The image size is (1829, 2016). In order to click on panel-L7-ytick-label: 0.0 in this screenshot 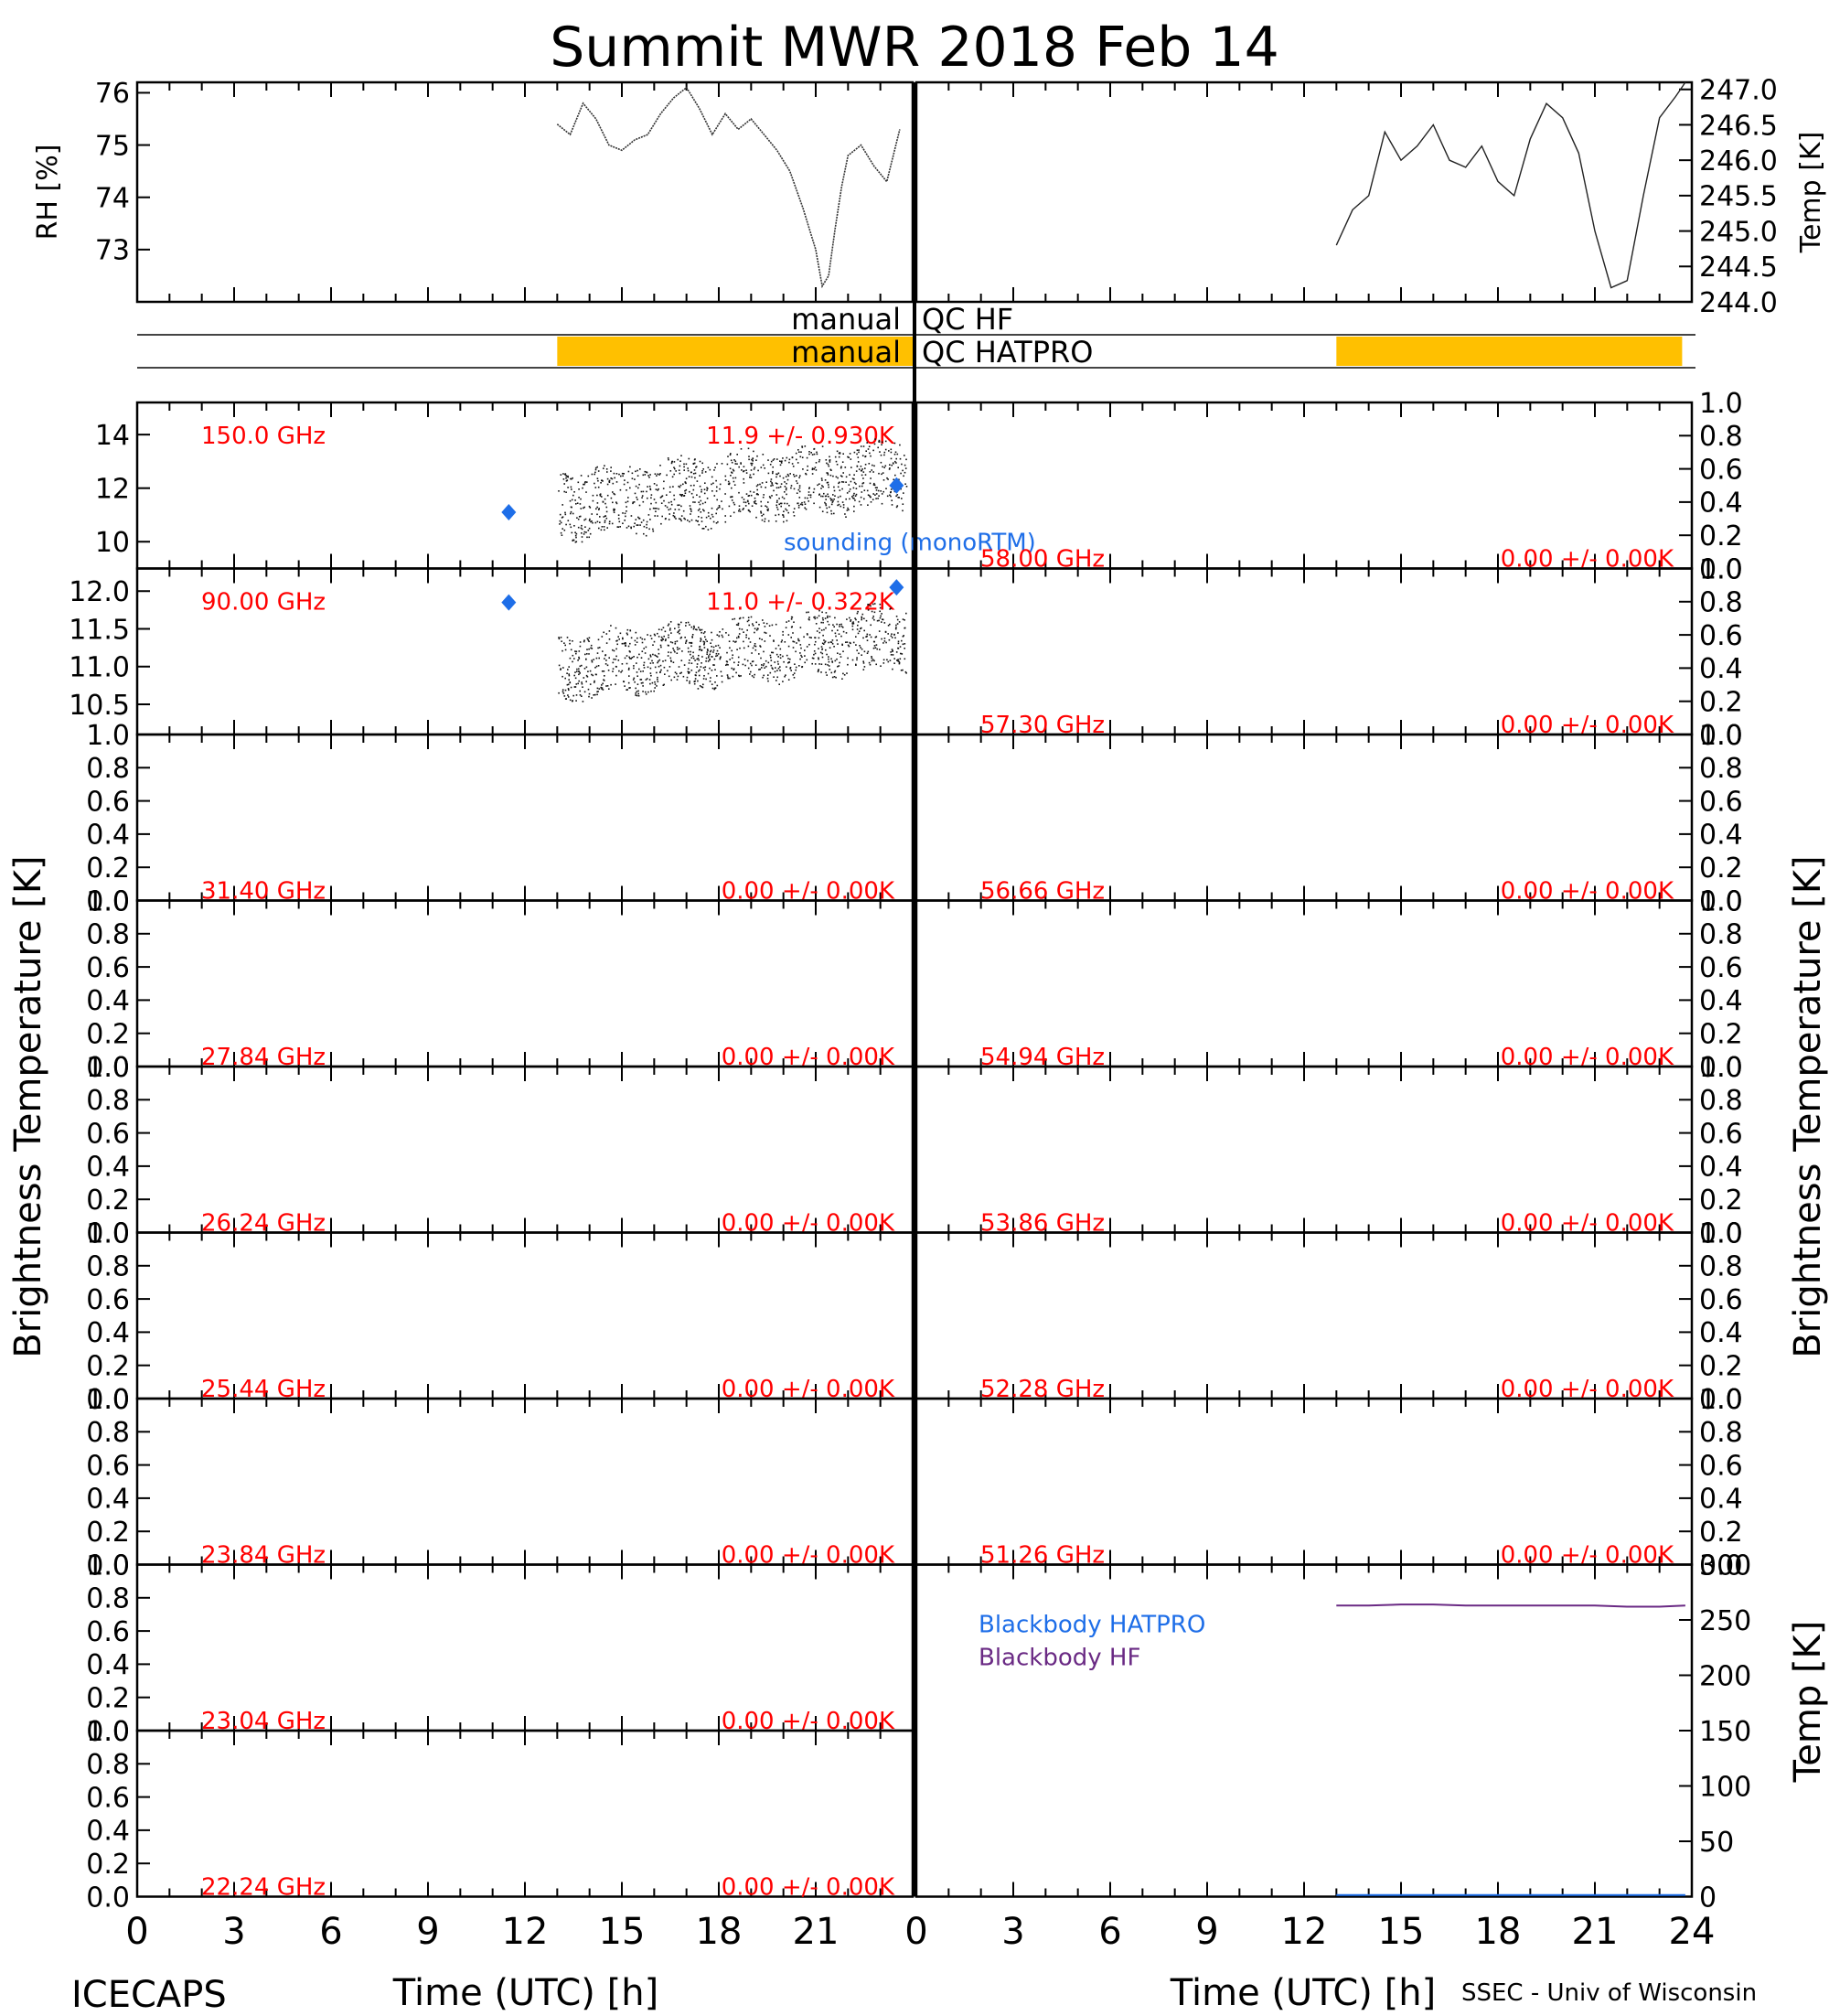, I will do `click(108, 1566)`.